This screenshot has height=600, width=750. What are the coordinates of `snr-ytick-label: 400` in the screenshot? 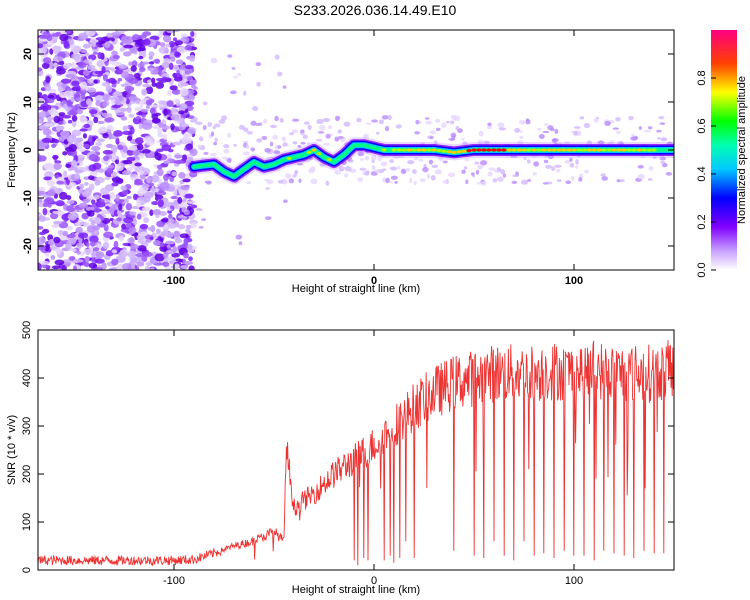 It's located at (27, 378).